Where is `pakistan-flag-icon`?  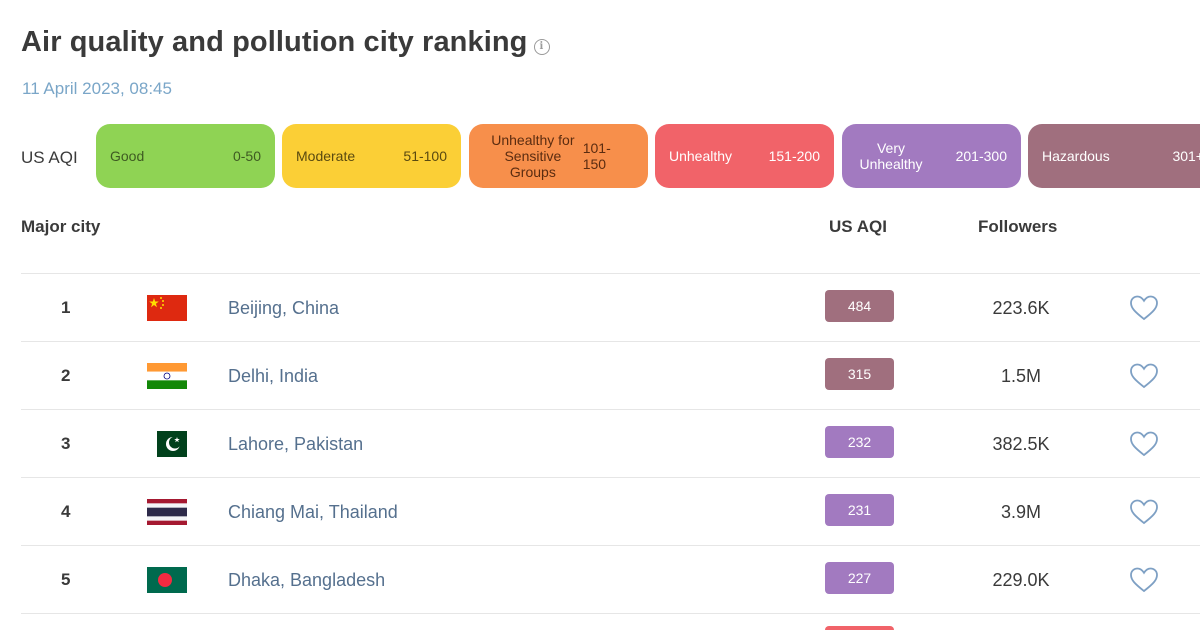 pakistan-flag-icon is located at coordinates (167, 444).